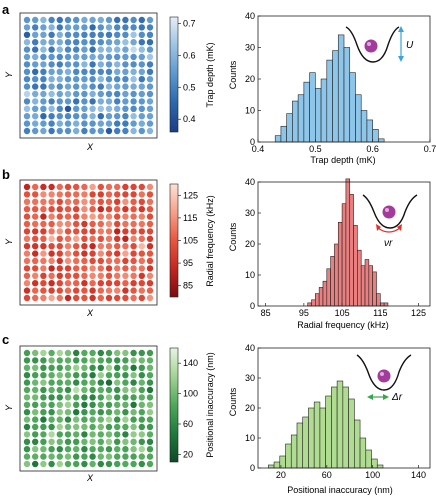 The height and width of the screenshot is (501, 436). I want to click on x-tick-label: 95, so click(304, 313).